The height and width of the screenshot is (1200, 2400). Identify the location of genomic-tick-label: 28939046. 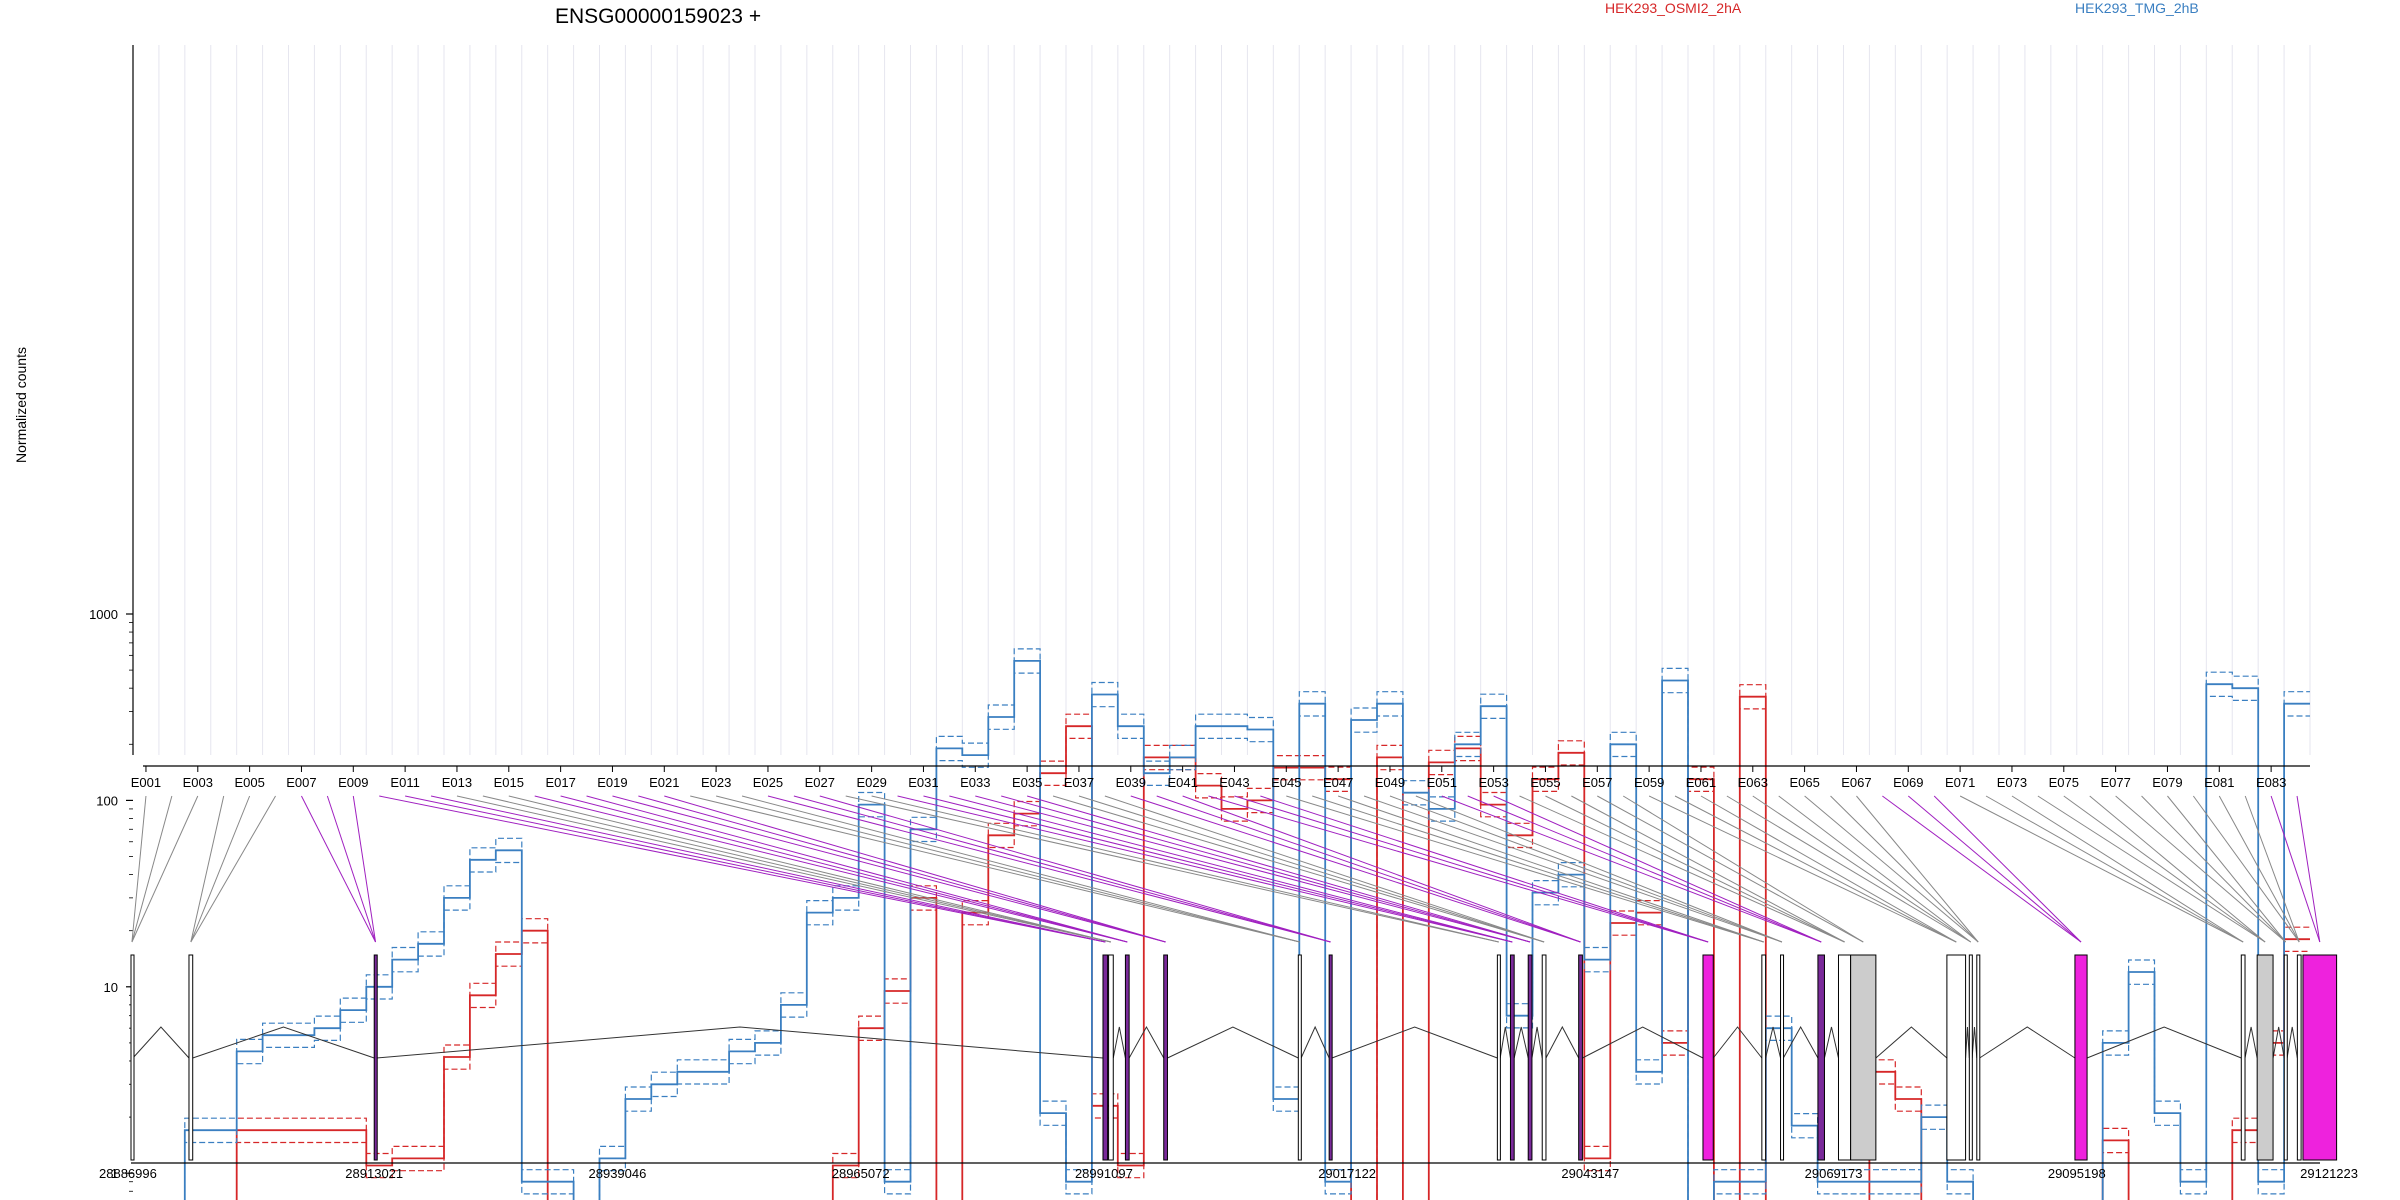
(618, 1173).